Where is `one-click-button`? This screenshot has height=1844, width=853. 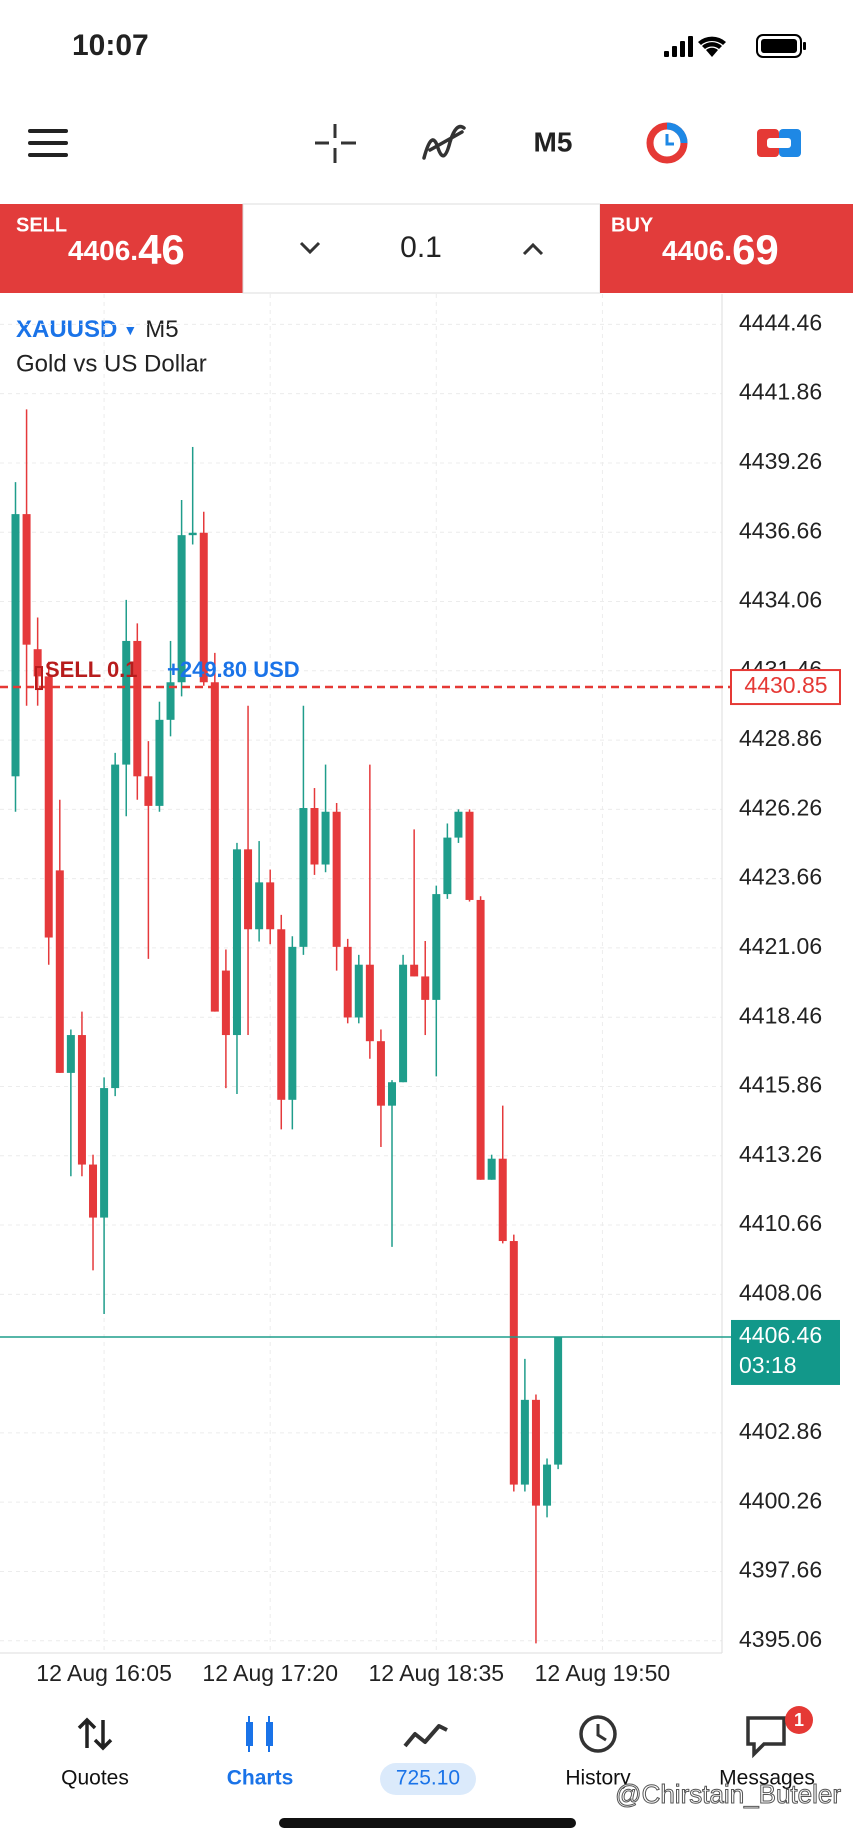 one-click-button is located at coordinates (667, 143).